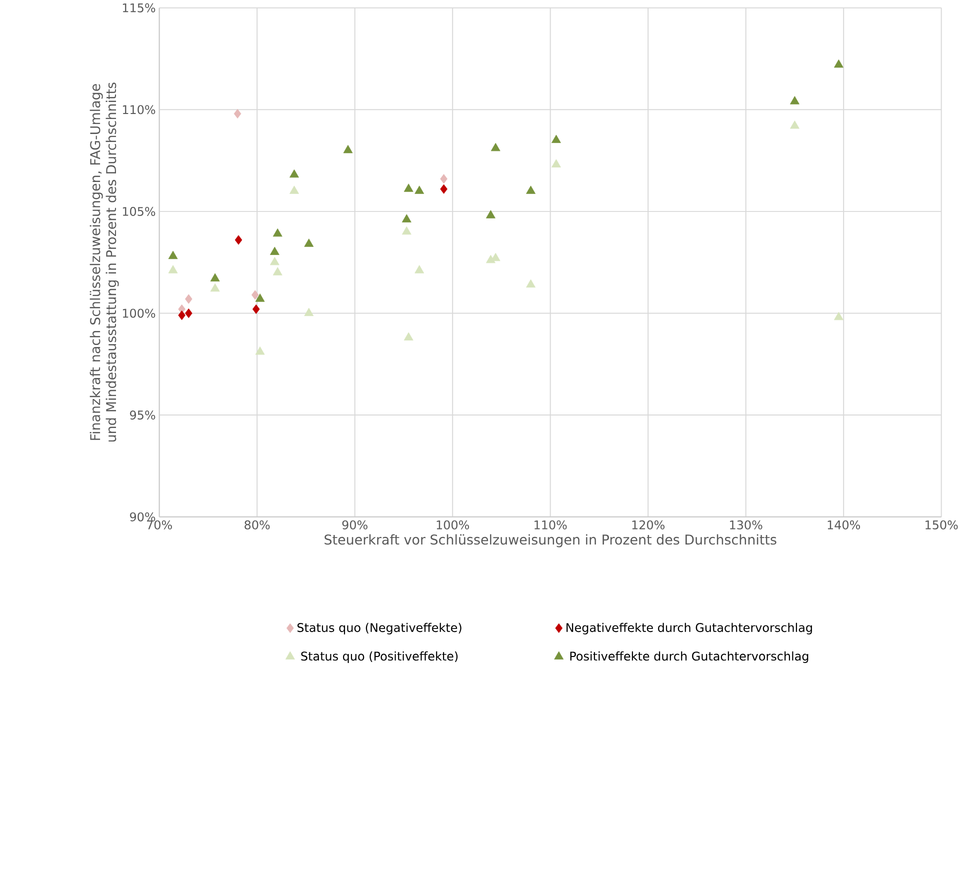  I want to click on x-tick-label: 150%, so click(942, 525).